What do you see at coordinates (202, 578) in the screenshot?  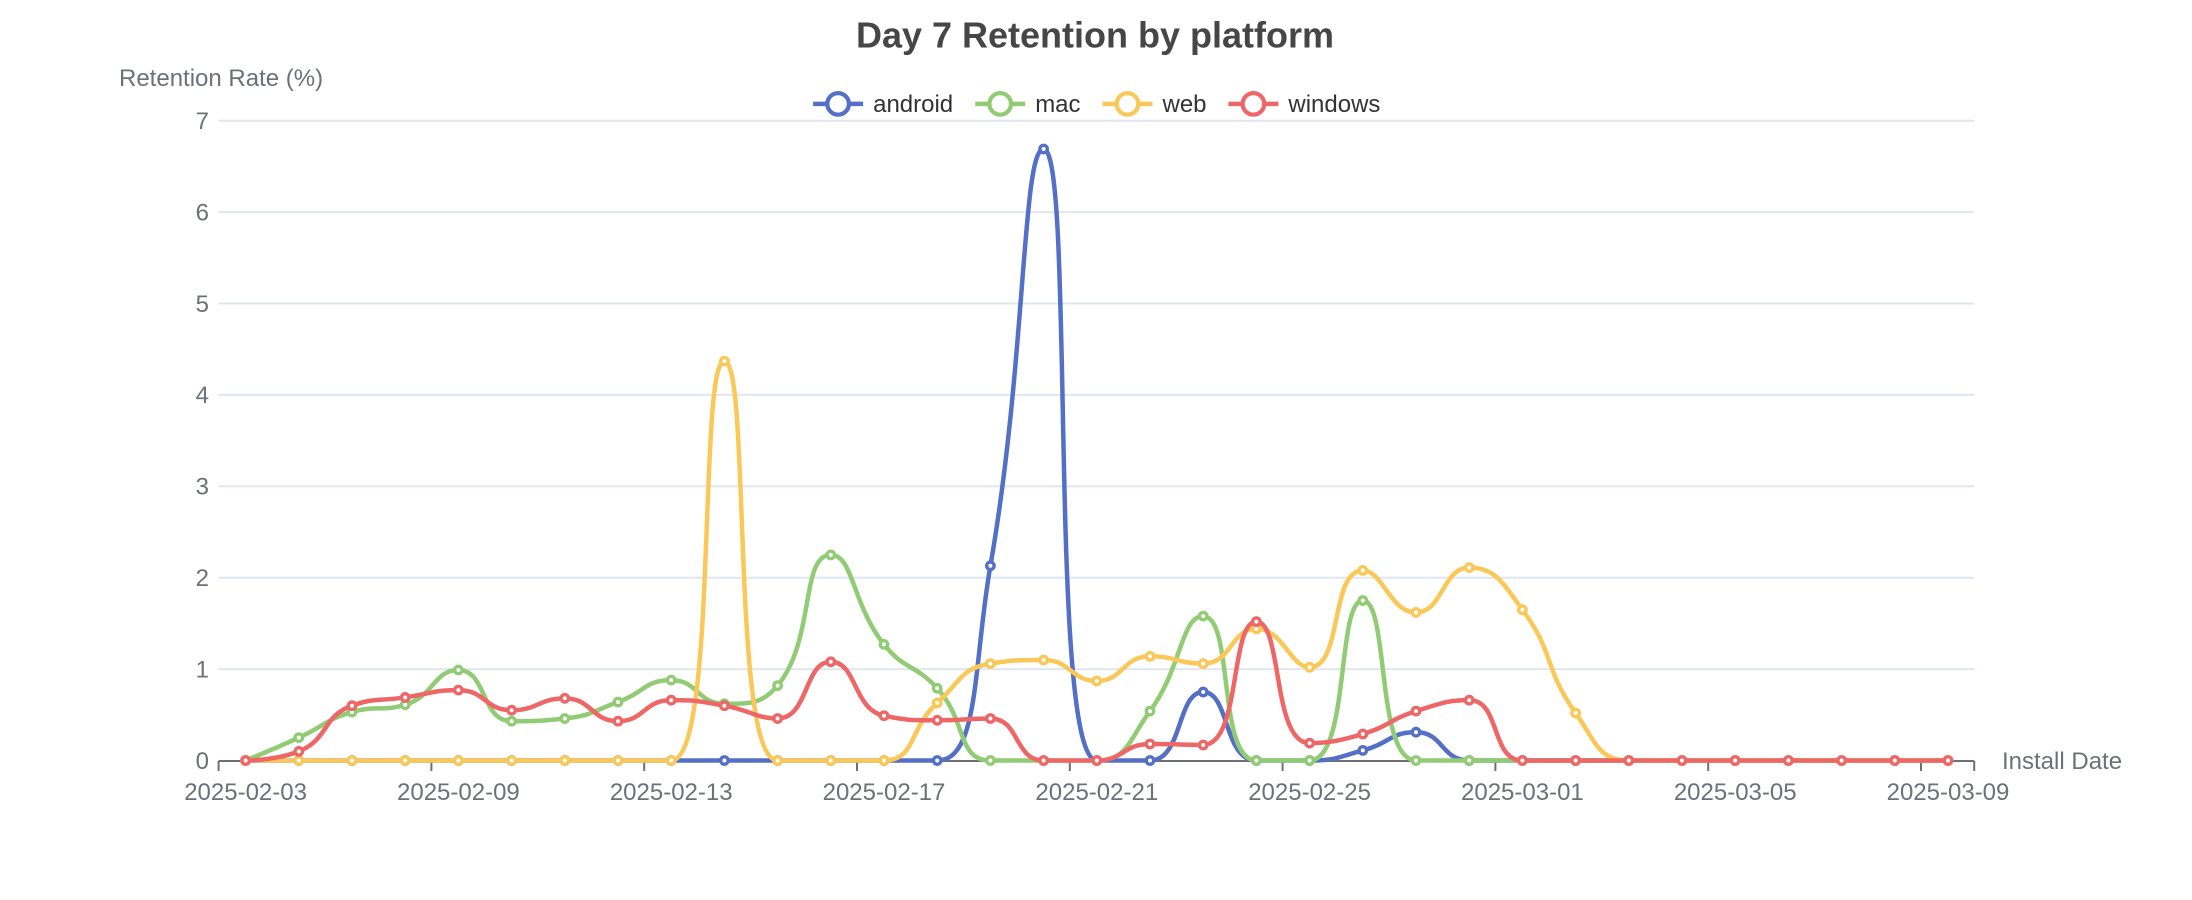 I see `svg-text: 2` at bounding box center [202, 578].